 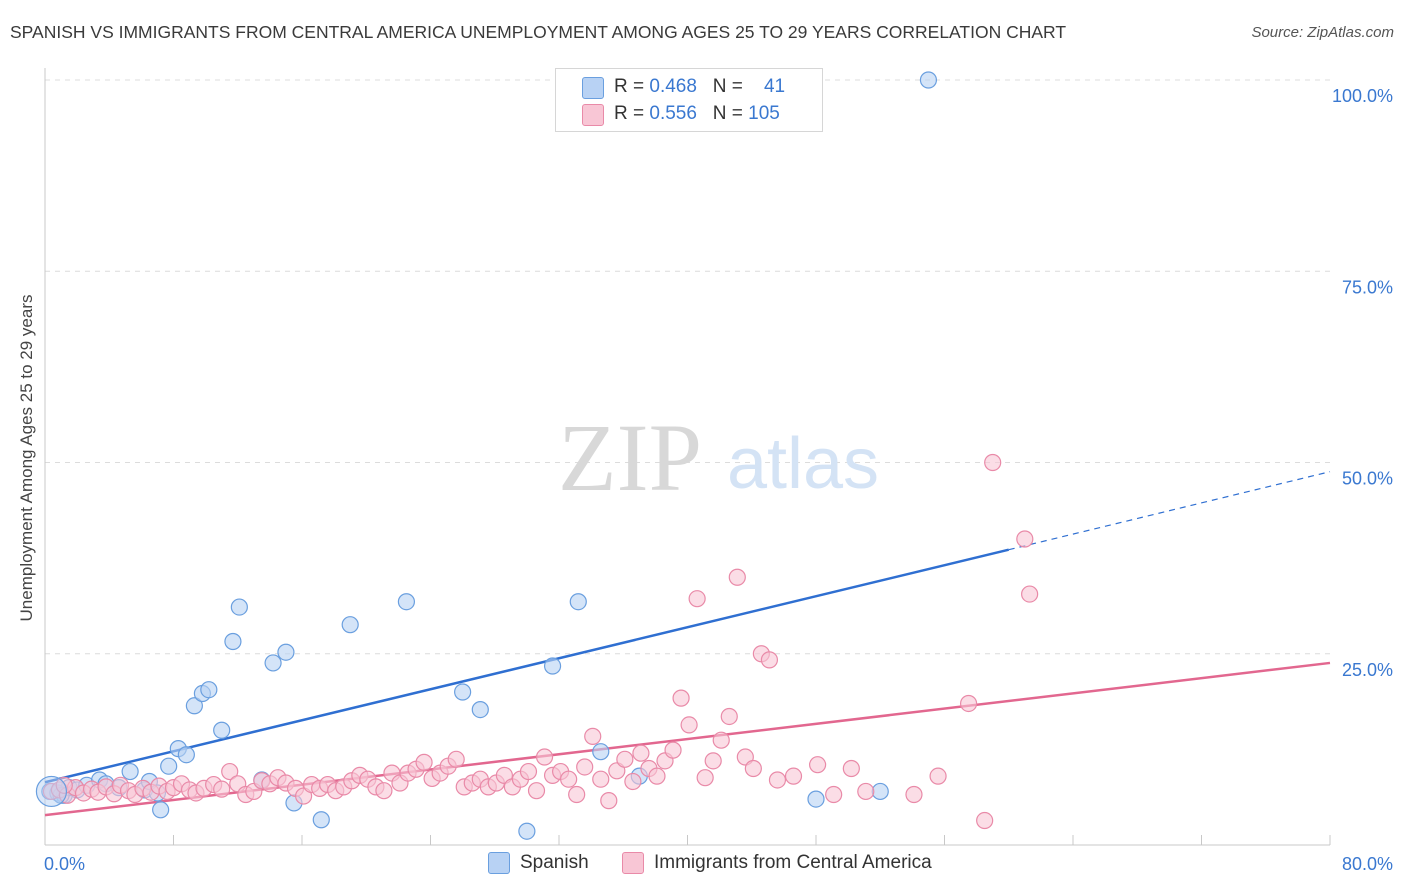 I want to click on x-tick-label: 0.0%, so click(x=64, y=864).